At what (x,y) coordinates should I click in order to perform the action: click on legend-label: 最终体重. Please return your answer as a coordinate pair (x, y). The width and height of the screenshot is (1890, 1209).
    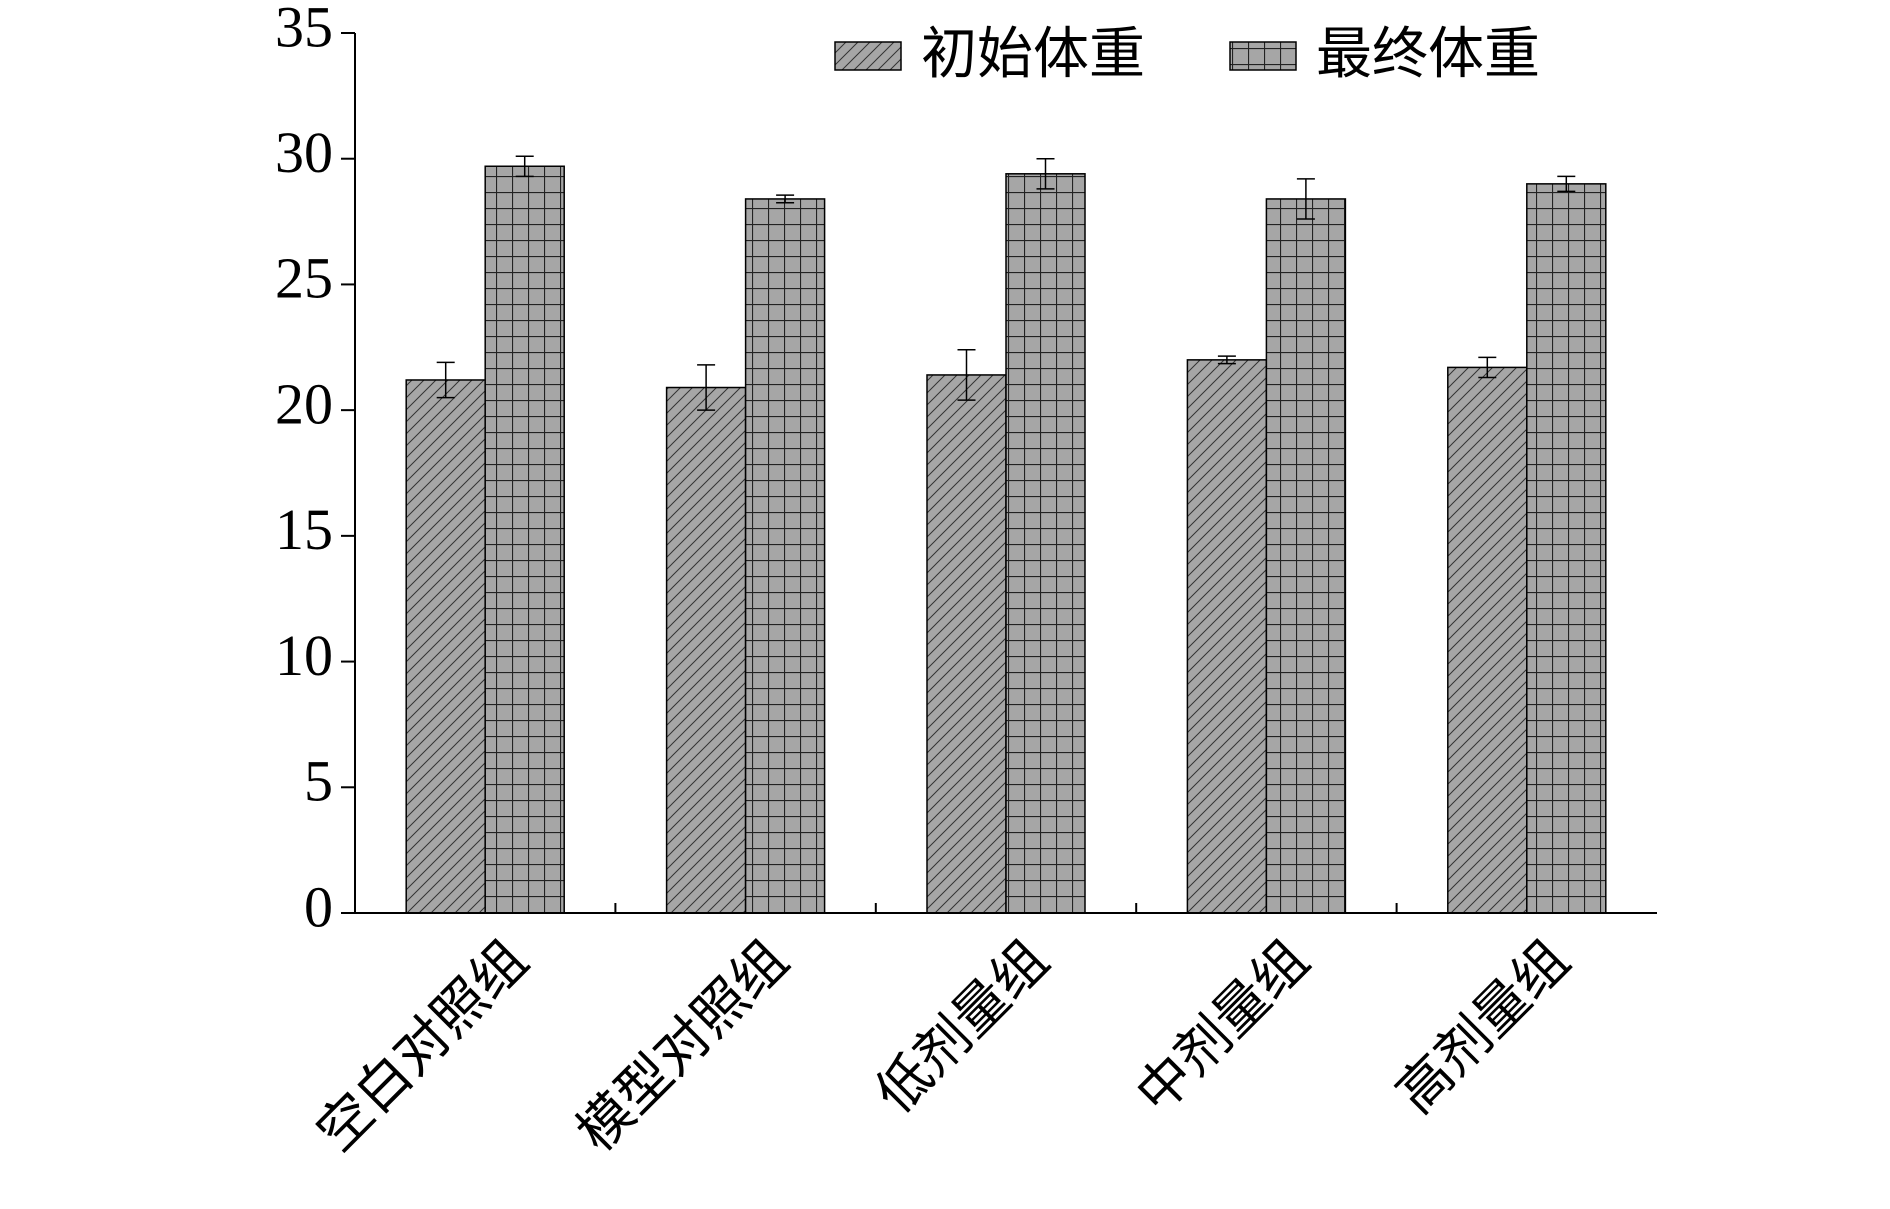
    Looking at the image, I should click on (1428, 54).